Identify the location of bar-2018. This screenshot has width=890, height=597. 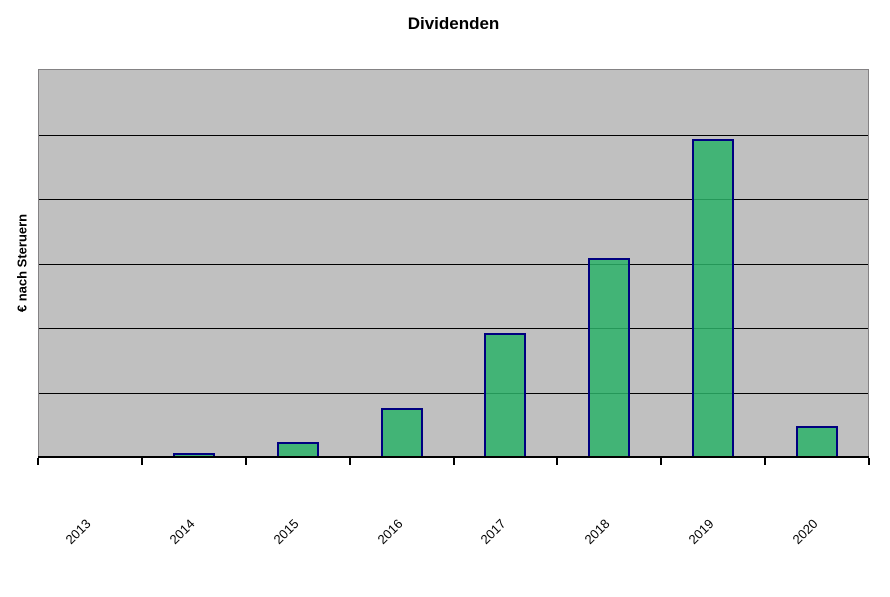
(609, 357).